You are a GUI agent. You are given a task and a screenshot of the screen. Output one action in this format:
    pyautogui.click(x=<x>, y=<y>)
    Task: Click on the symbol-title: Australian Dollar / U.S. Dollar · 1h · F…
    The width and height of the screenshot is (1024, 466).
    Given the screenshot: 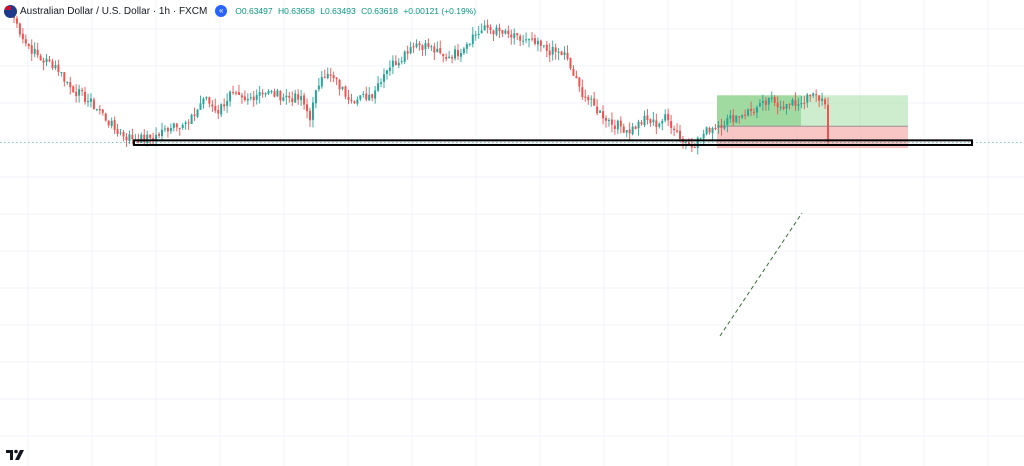 What is the action you would take?
    pyautogui.click(x=114, y=11)
    